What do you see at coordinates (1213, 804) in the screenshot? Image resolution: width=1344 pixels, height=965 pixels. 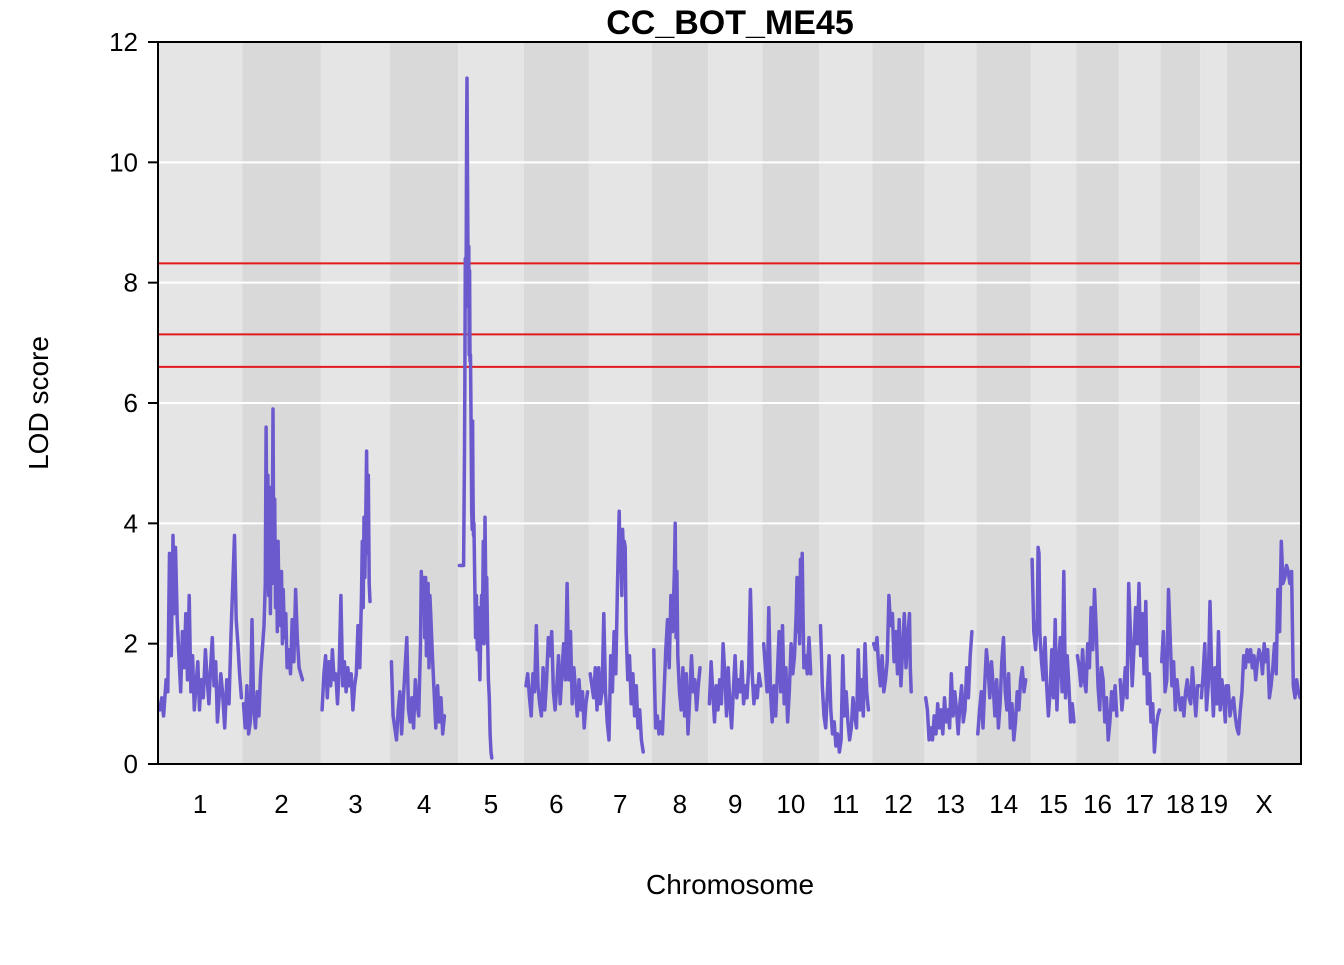 I see `x-tick-label: 19` at bounding box center [1213, 804].